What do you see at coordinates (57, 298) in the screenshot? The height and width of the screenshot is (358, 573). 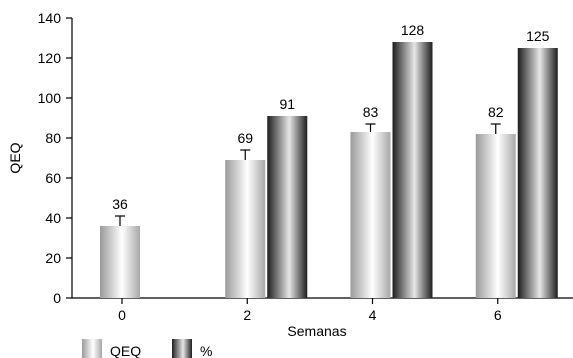 I see `y-tick-label: 0` at bounding box center [57, 298].